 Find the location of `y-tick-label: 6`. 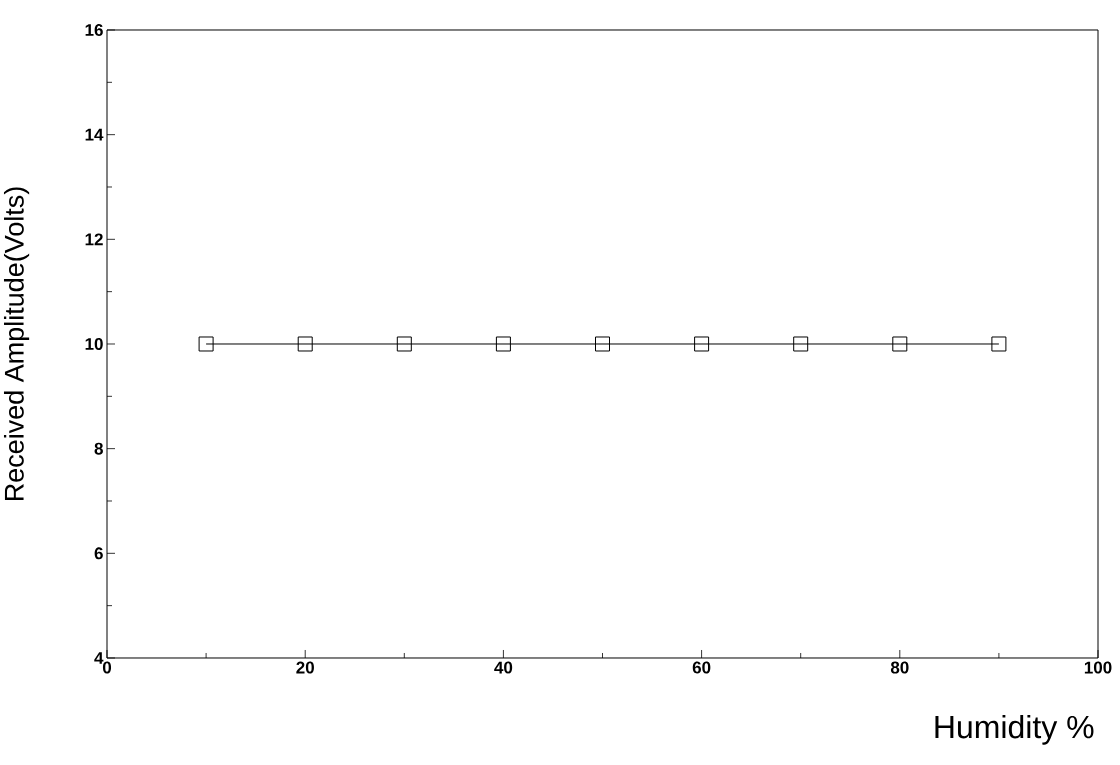

y-tick-label: 6 is located at coordinates (98, 553).